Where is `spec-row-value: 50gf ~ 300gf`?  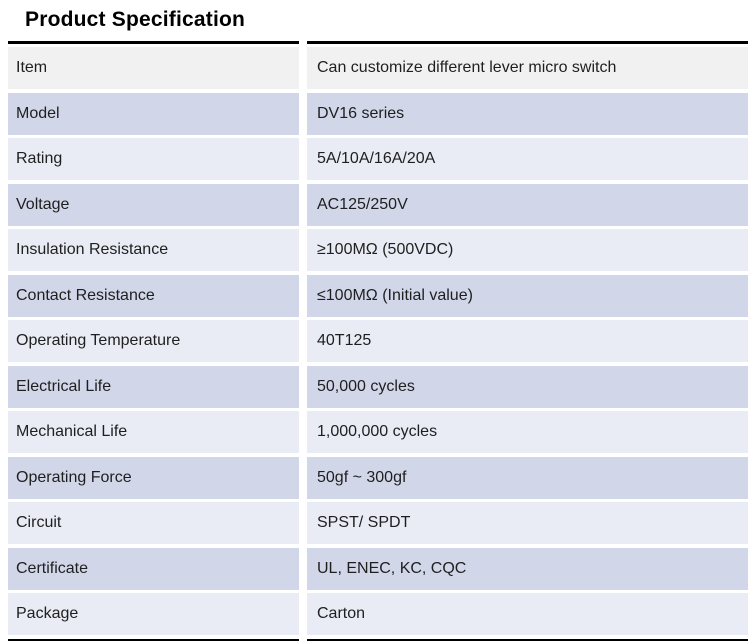
spec-row-value: 50gf ~ 300gf is located at coordinates (527, 477).